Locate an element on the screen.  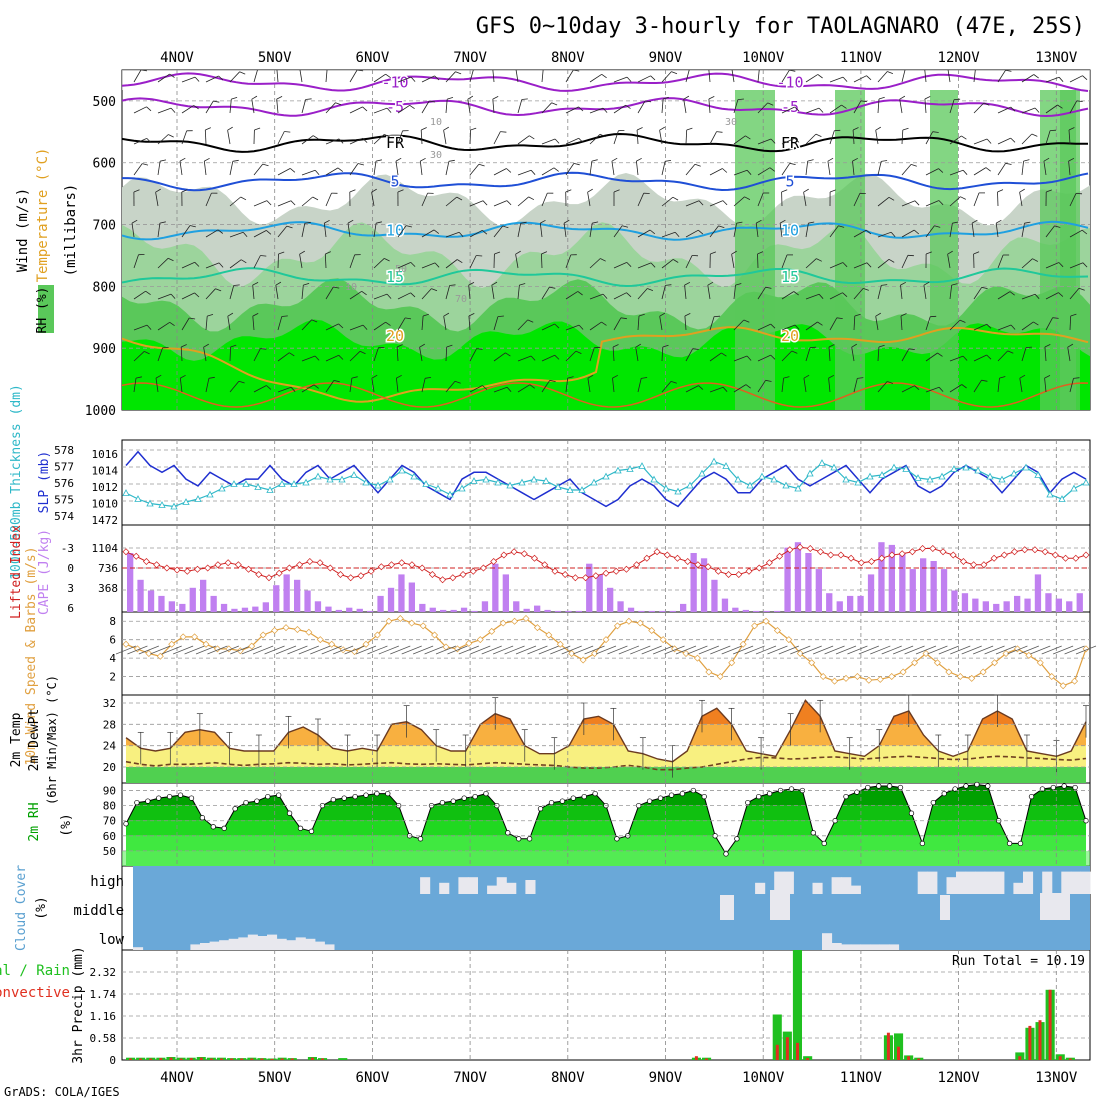
day-label-6nov: 6NOV is located at coordinates (373, 58).